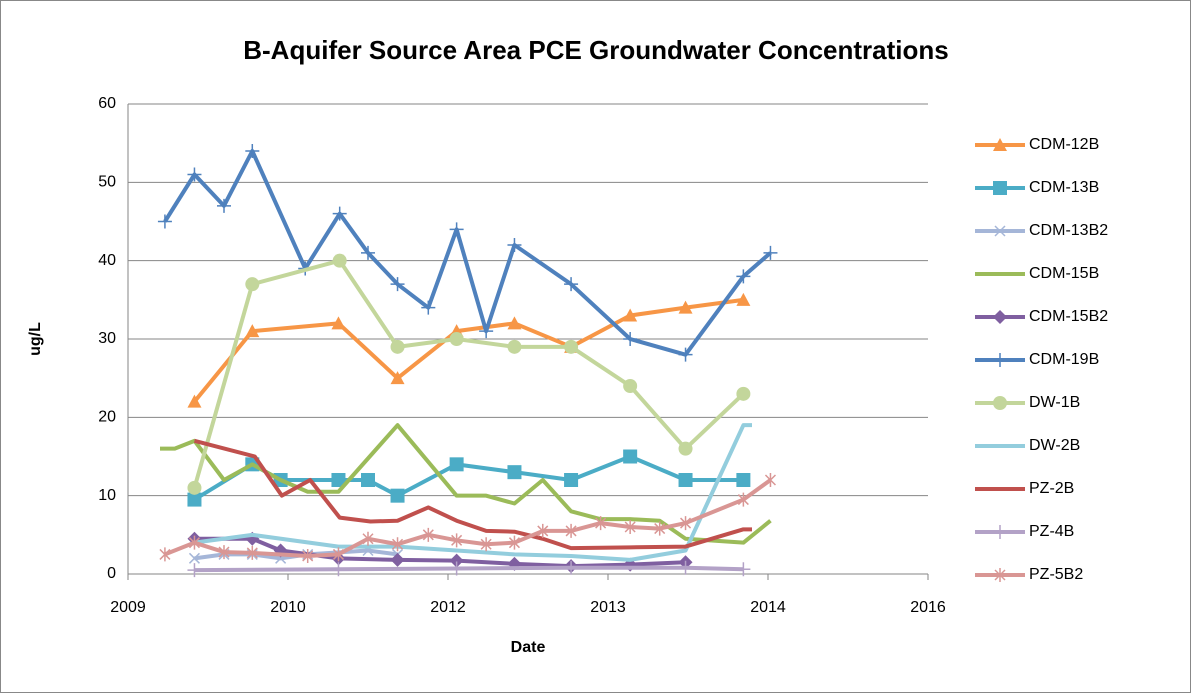  Describe the element at coordinates (107, 338) in the screenshot. I see `y-tick-label: 30` at that location.